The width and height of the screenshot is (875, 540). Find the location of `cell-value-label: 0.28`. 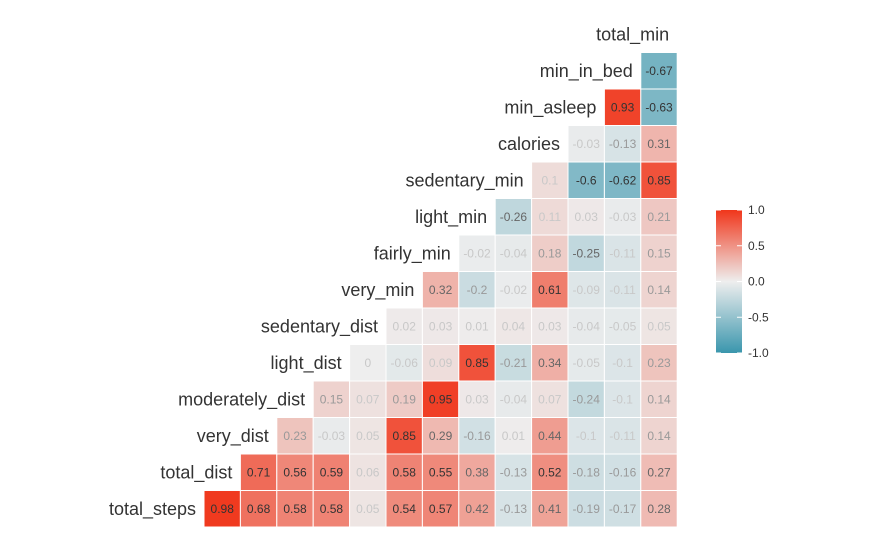

cell-value-label: 0.28 is located at coordinates (659, 509).